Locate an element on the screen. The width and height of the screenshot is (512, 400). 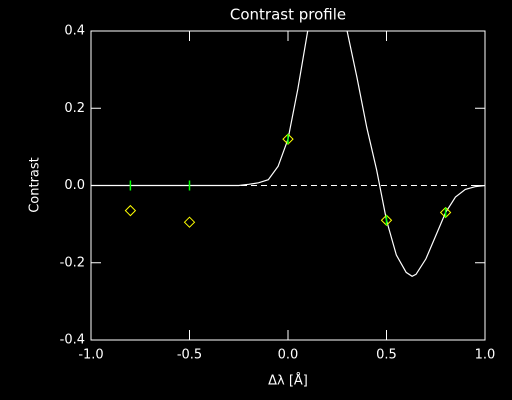
y-tick-label: 0.4 is located at coordinates (74, 31).